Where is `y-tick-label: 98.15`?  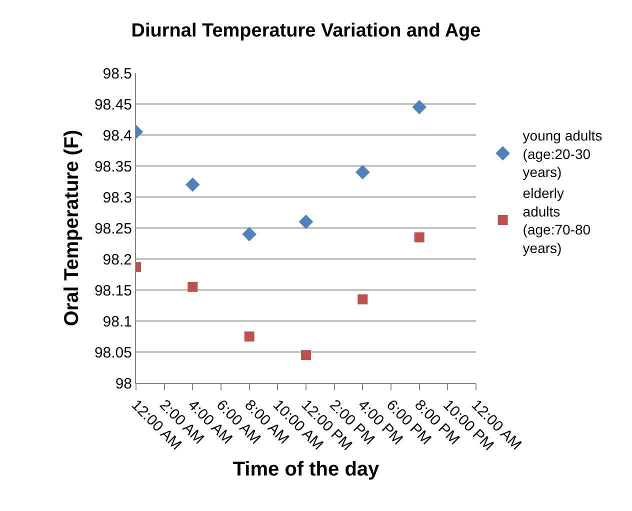 y-tick-label: 98.15 is located at coordinates (113, 291).